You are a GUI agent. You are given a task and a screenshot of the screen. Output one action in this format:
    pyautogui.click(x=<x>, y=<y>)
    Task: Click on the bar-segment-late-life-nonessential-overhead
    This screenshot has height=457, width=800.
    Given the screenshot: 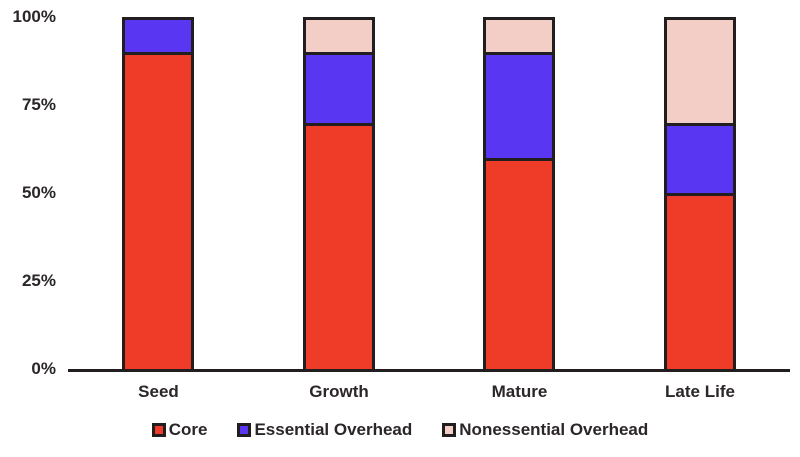 What is the action you would take?
    pyautogui.click(x=699, y=70)
    